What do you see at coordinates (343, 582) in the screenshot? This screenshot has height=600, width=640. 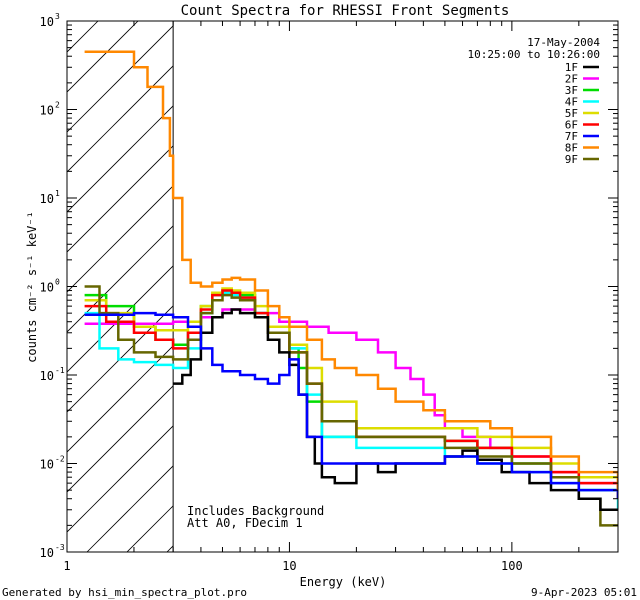 I see `x-axis-label: Energy (keV)` at bounding box center [343, 582].